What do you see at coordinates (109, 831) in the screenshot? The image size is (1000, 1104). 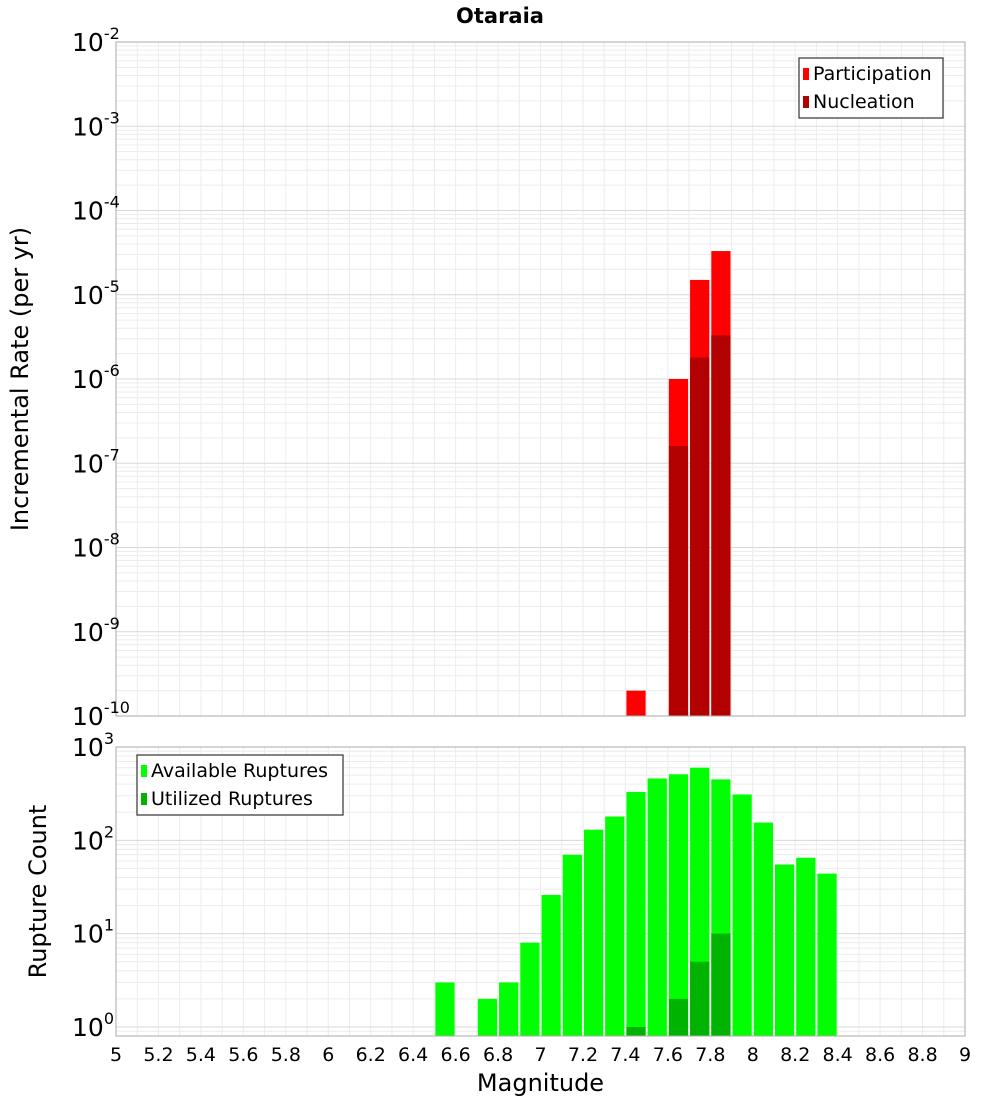 I see `y-tick-exponent: 2` at bounding box center [109, 831].